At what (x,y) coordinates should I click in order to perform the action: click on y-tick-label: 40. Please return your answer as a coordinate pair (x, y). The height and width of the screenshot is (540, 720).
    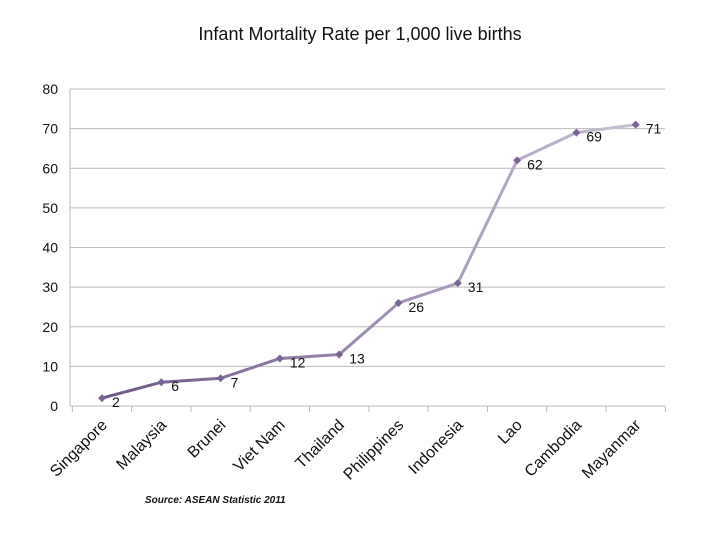
    Looking at the image, I should click on (50, 248).